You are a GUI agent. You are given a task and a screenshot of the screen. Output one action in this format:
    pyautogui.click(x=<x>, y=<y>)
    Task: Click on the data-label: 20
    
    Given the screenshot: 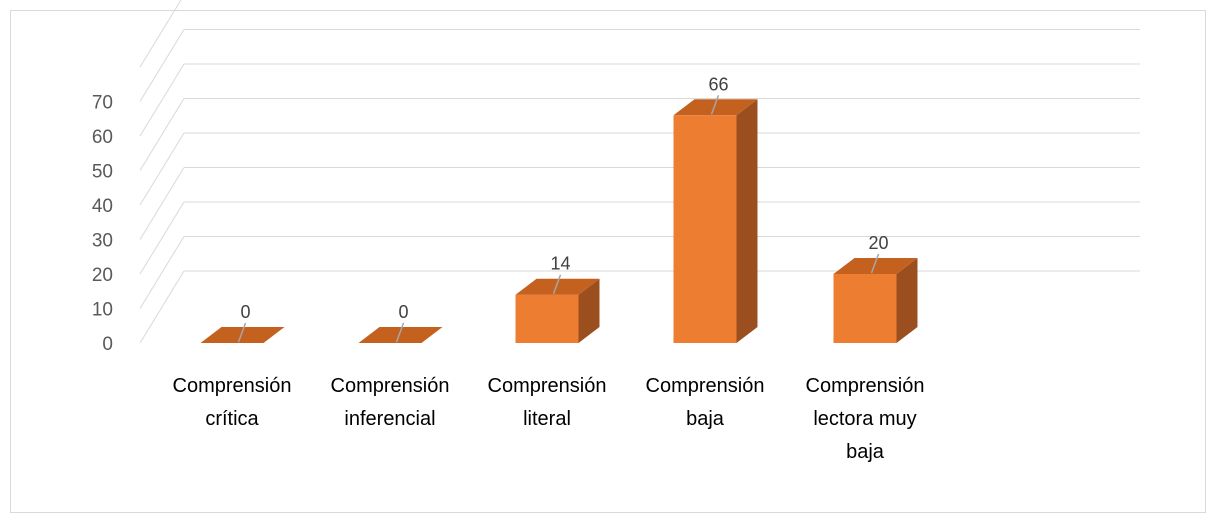 What is the action you would take?
    pyautogui.click(x=878, y=243)
    